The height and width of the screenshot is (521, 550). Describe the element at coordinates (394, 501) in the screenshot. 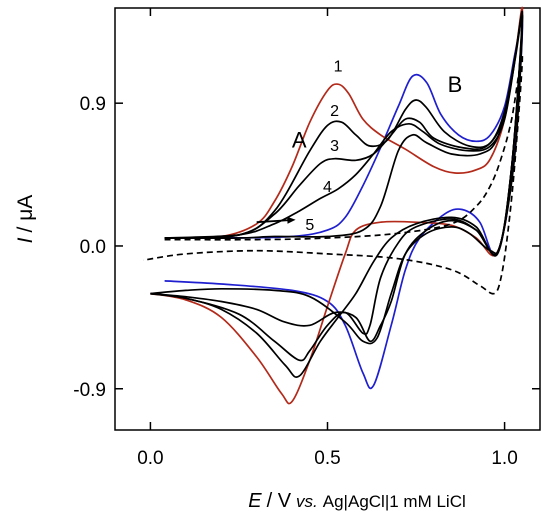

I see `x-axis-title-reference: Ag|AgCl|1 mM LiCl` at that location.